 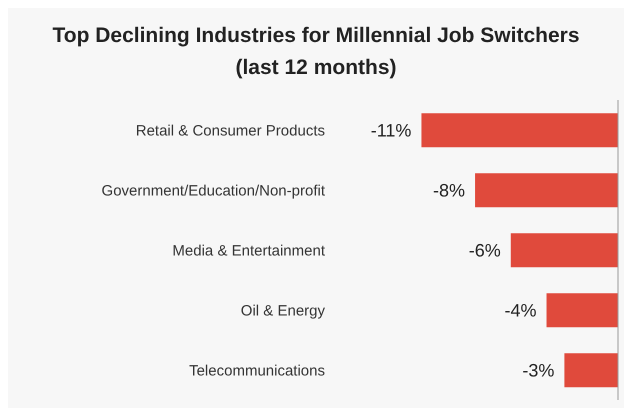 I want to click on data-label: -11%, so click(x=391, y=130).